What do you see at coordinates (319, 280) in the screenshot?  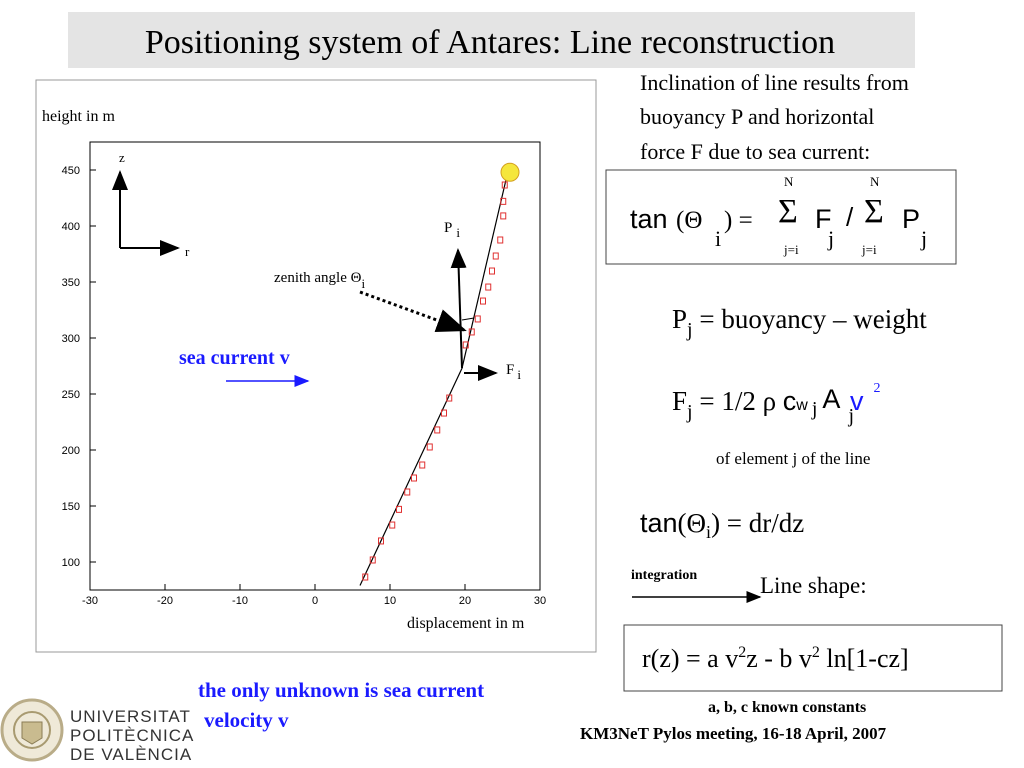 I see `zenith-label: zenith angle Θi` at bounding box center [319, 280].